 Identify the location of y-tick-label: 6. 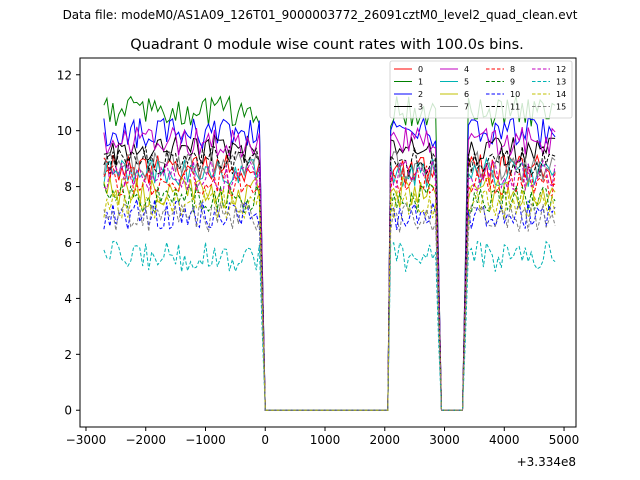
(68, 243).